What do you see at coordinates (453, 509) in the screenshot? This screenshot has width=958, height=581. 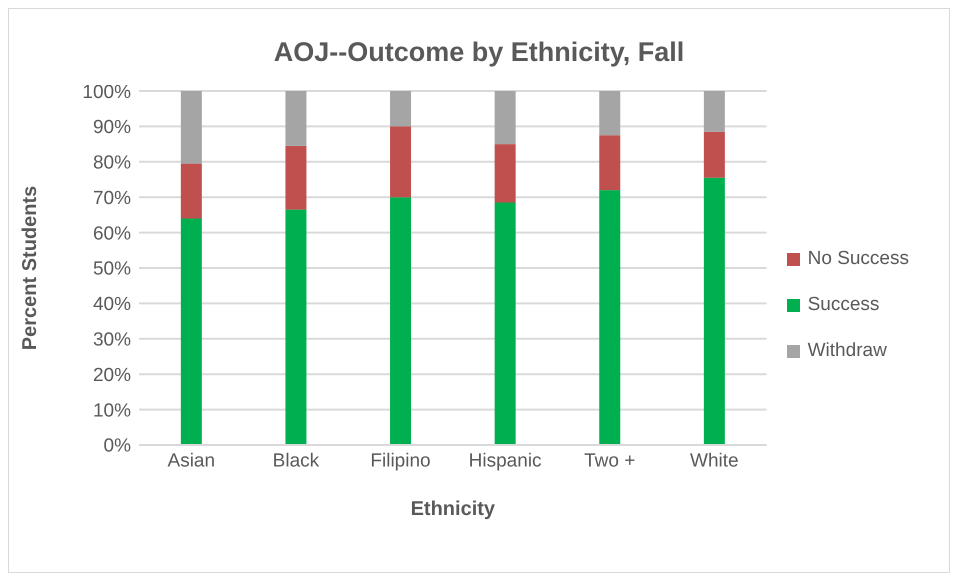 I see `x-axis-title: Ethnicity` at bounding box center [453, 509].